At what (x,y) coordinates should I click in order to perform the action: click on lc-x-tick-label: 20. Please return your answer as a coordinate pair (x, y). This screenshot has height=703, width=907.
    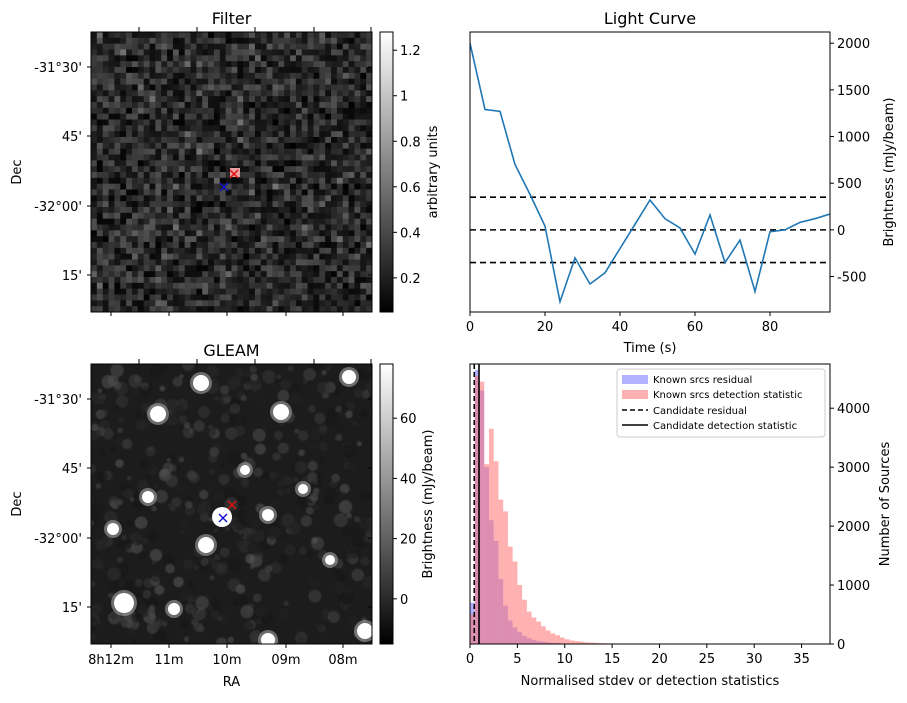
    Looking at the image, I should click on (545, 327).